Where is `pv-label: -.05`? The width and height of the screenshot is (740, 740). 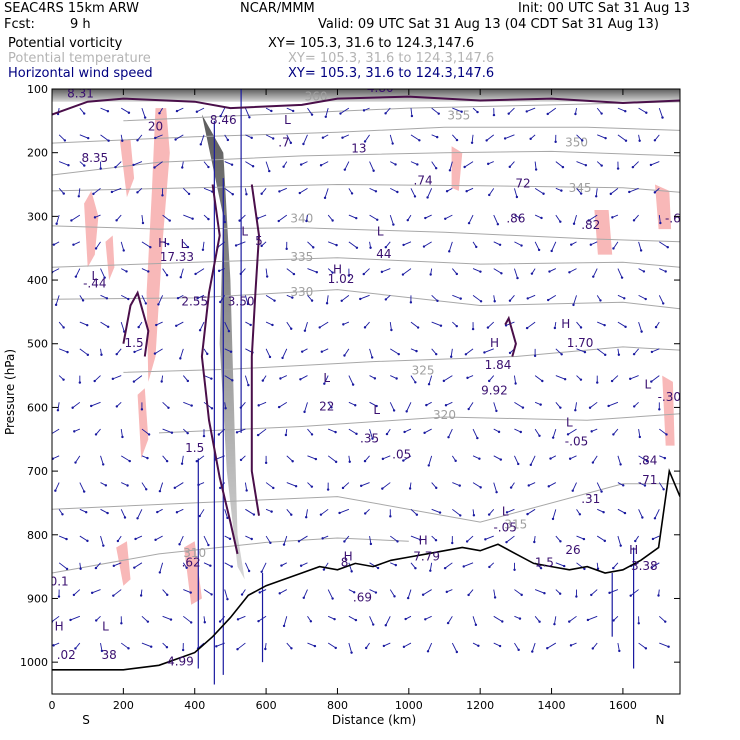 pv-label: -.05 is located at coordinates (576, 442).